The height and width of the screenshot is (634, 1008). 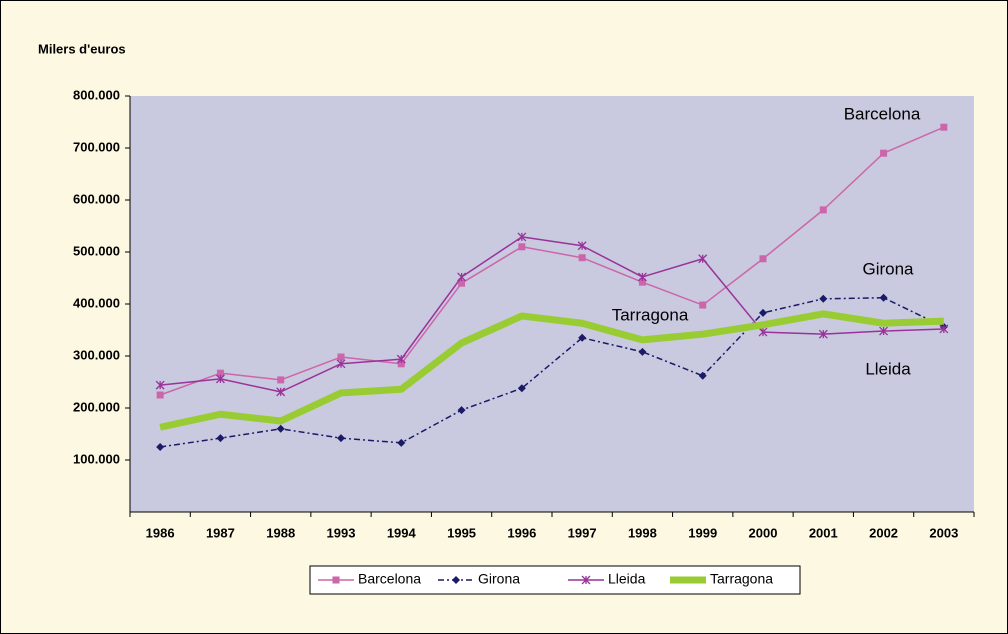 I want to click on legend-label: Girona, so click(x=499, y=579).